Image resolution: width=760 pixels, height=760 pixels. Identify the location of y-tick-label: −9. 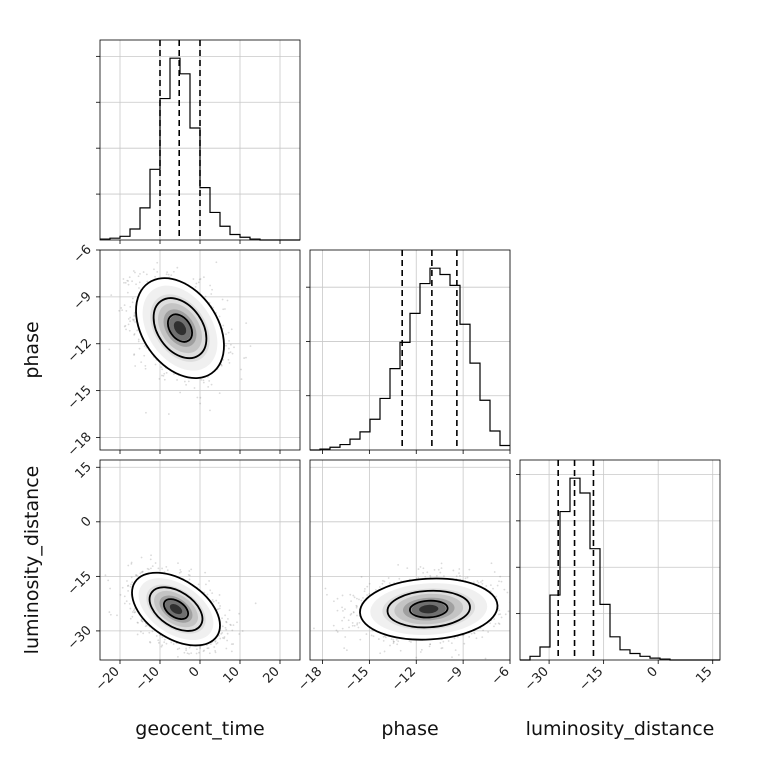
(83, 301).